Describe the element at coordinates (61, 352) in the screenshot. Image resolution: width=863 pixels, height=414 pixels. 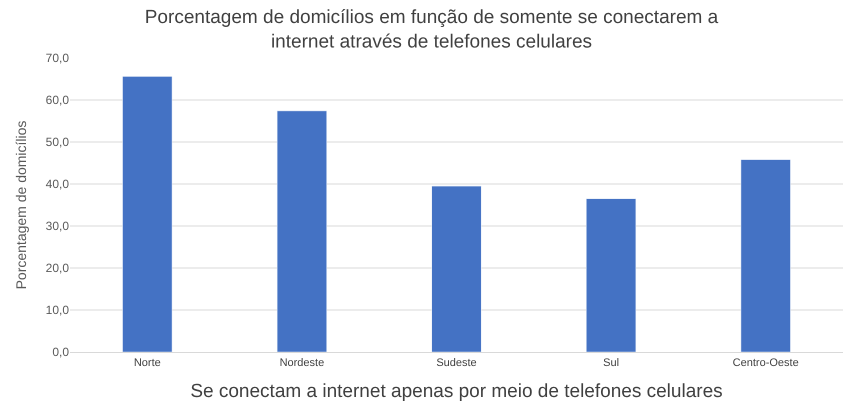
I see `y-tick-label: 0,0` at that location.